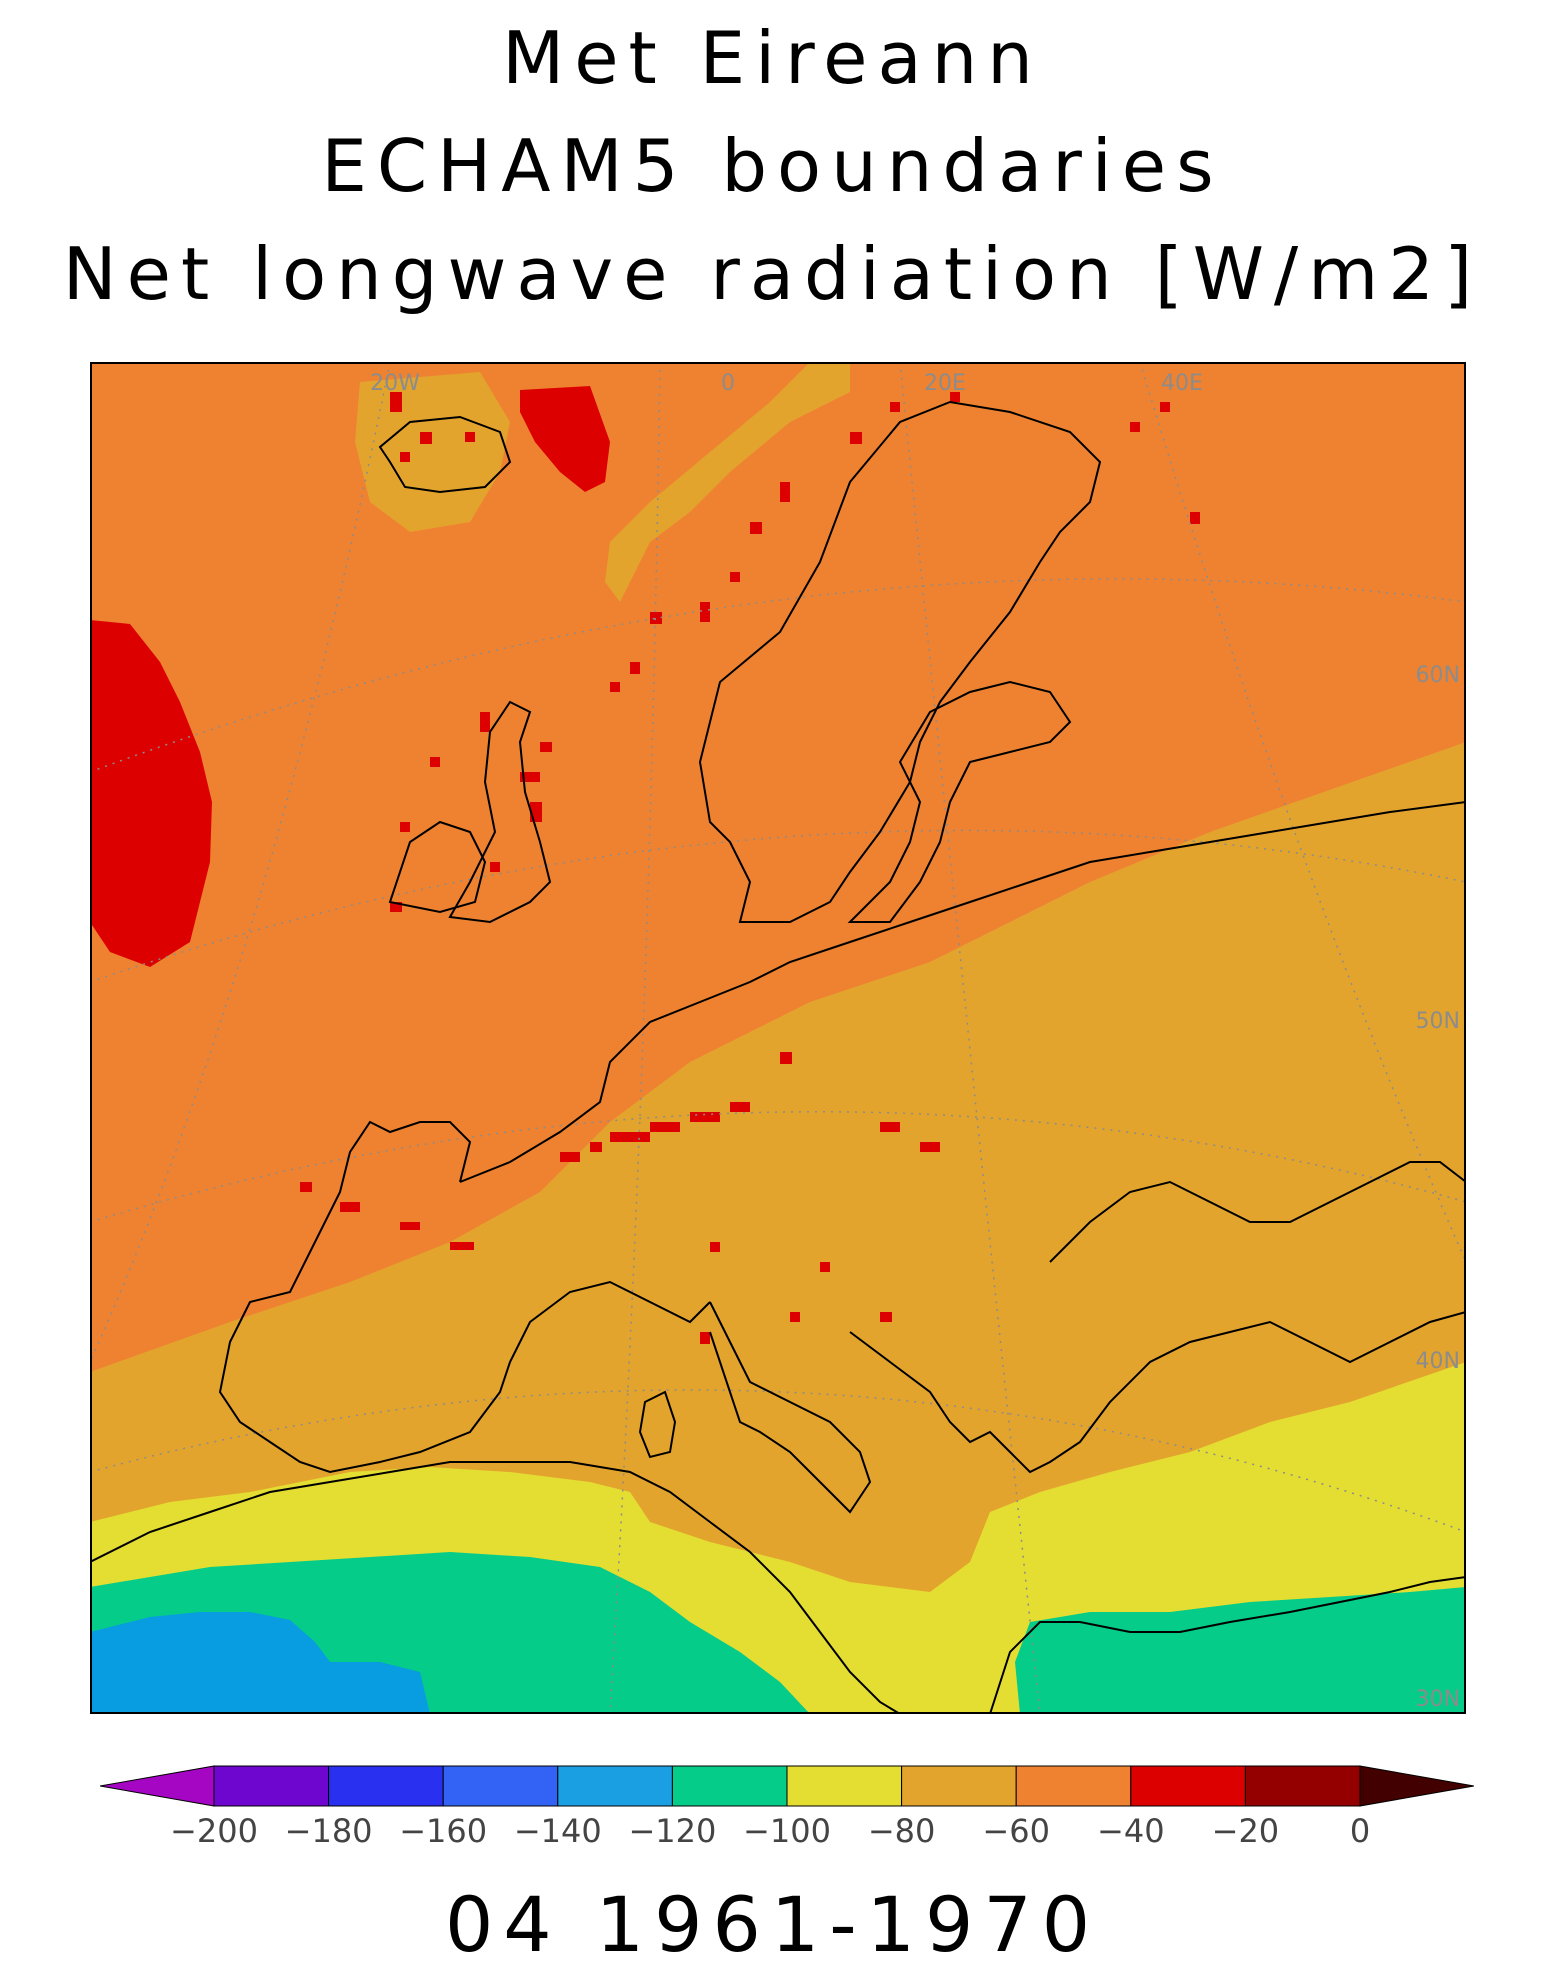 Image resolution: width=1545 pixels, height=1970 pixels. Describe the element at coordinates (787, 1831) in the screenshot. I see `colorbar-tick-label: −100` at that location.